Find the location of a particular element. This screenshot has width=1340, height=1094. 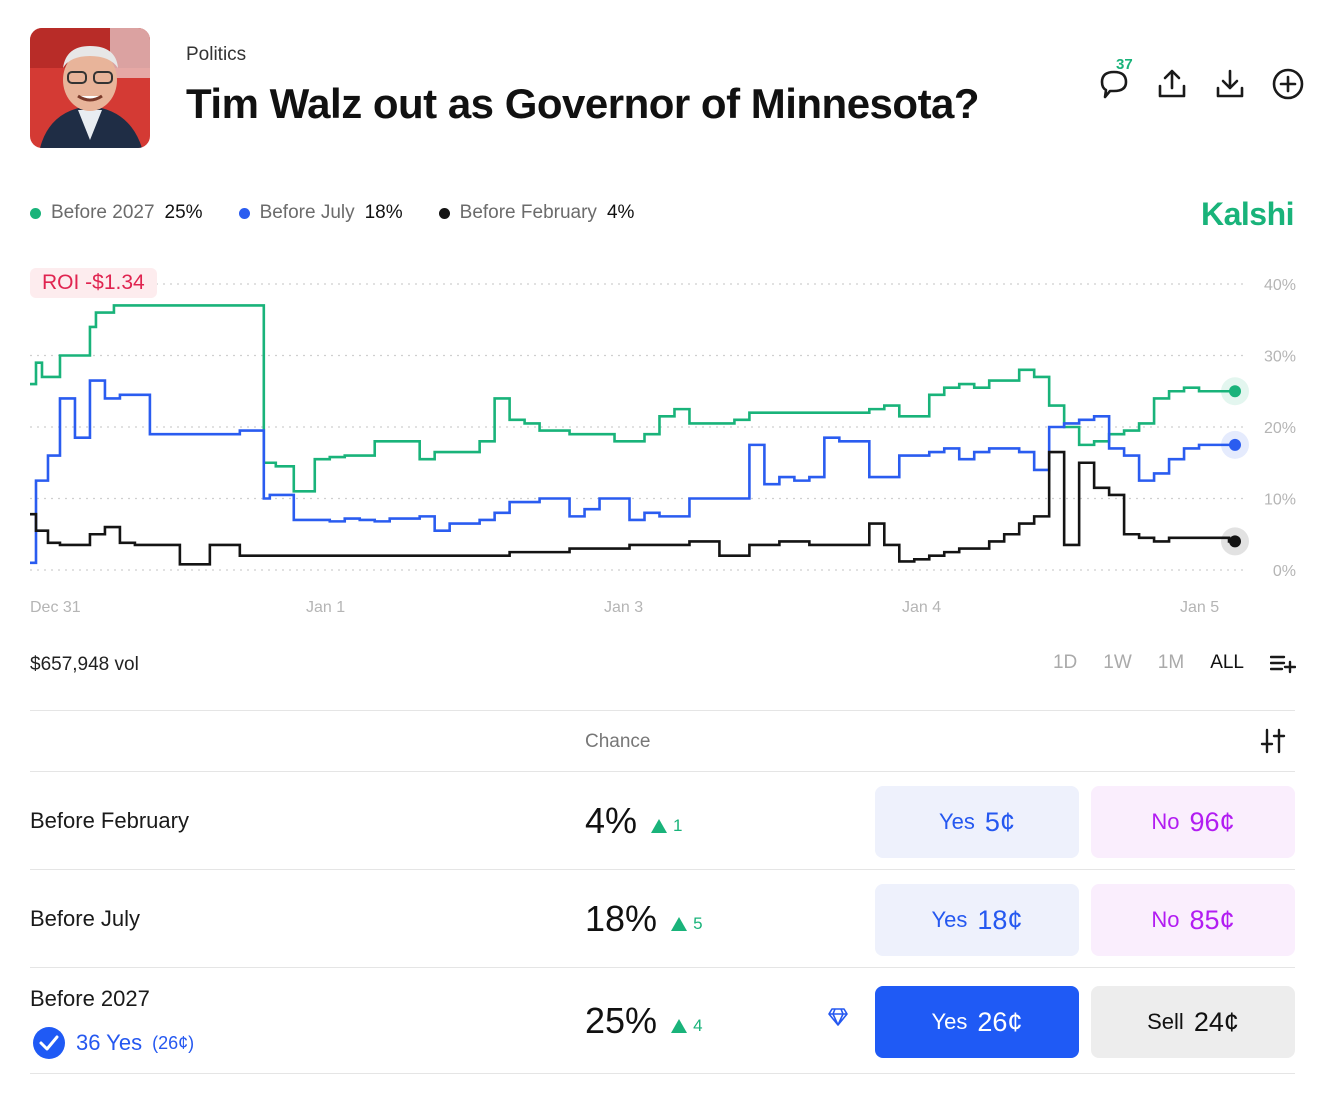

legend-value: 18% is located at coordinates (383, 212).